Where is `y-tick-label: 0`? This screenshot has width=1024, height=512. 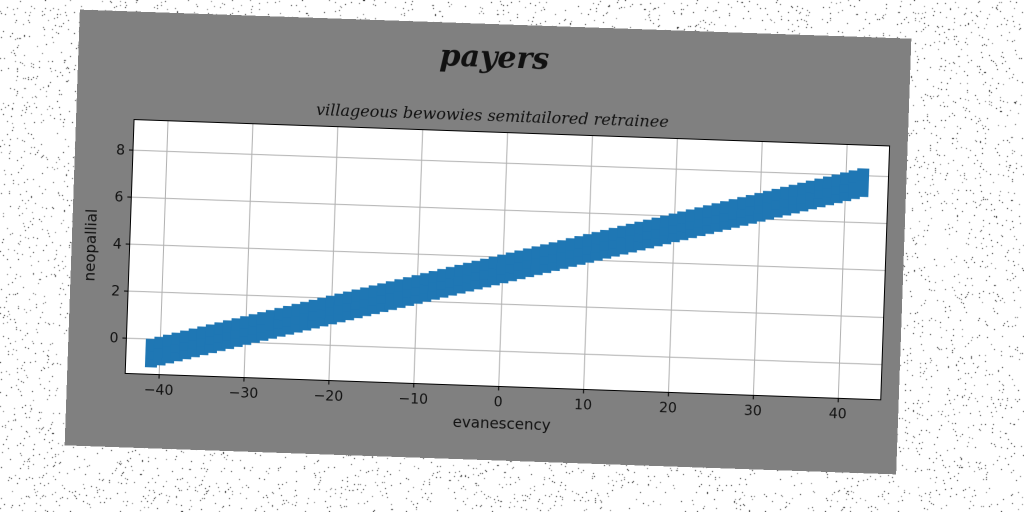 y-tick-label: 0 is located at coordinates (113, 339).